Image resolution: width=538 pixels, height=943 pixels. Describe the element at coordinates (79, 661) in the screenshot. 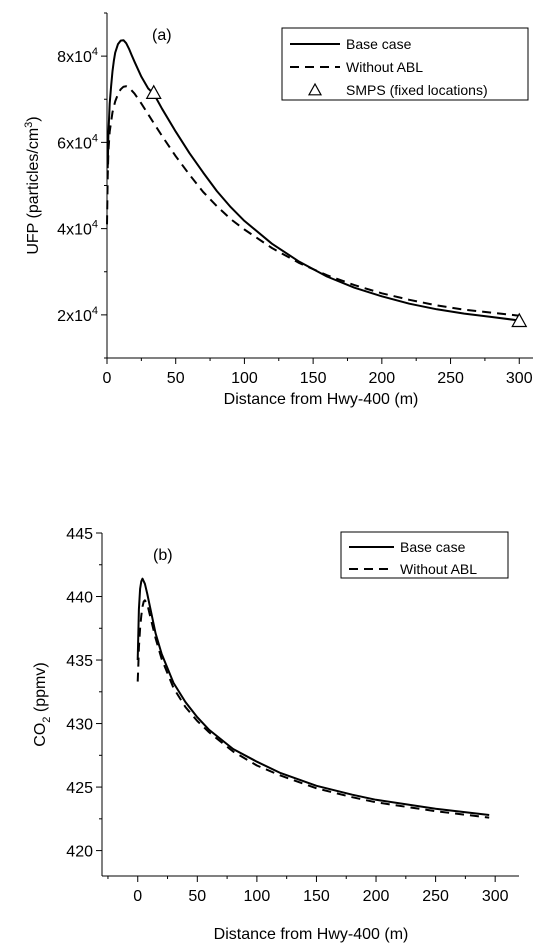

I see `y-tick-label: 435` at that location.